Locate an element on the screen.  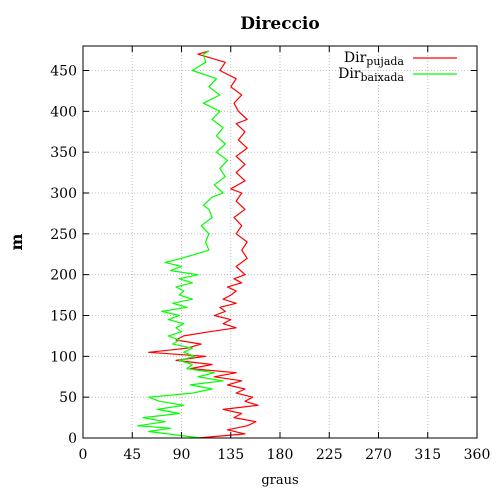
x-tick-label: 225 is located at coordinates (329, 455).